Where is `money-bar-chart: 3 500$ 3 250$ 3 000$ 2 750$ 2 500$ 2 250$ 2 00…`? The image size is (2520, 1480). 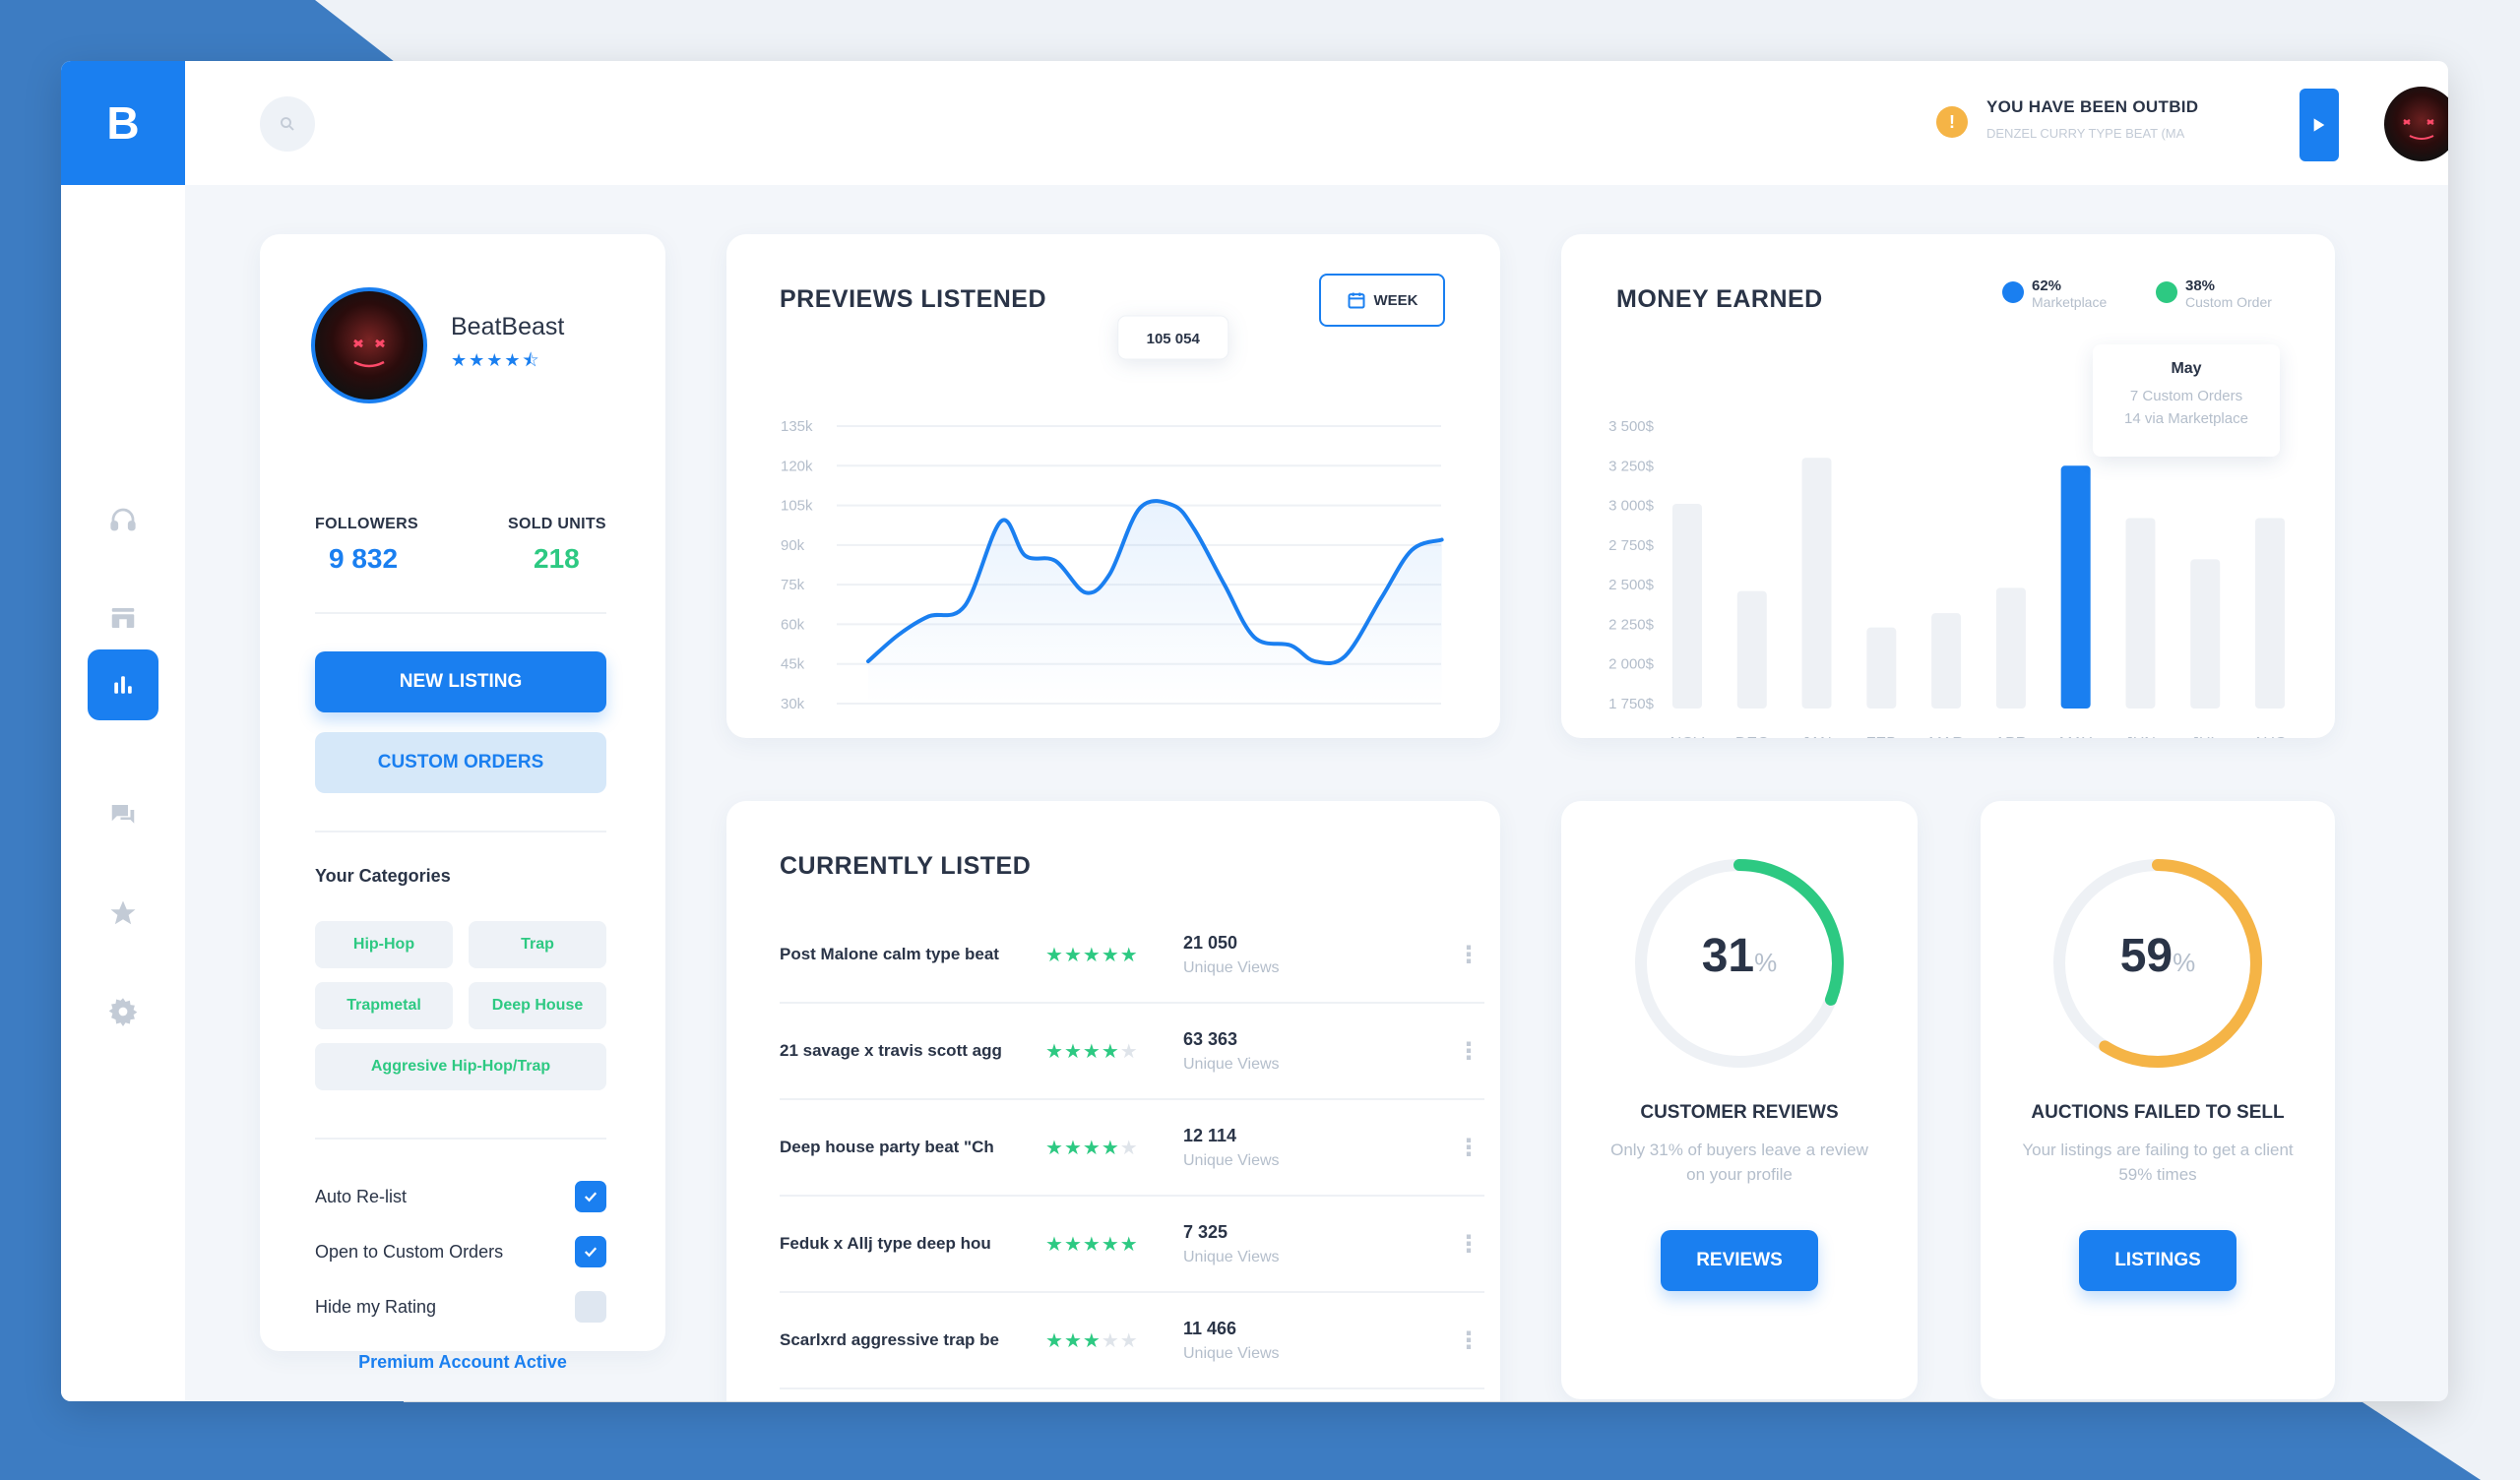 money-bar-chart: 3 500$ 3 250$ 3 000$ 2 750$ 2 500$ 2 250$ 2 00… is located at coordinates (1947, 578).